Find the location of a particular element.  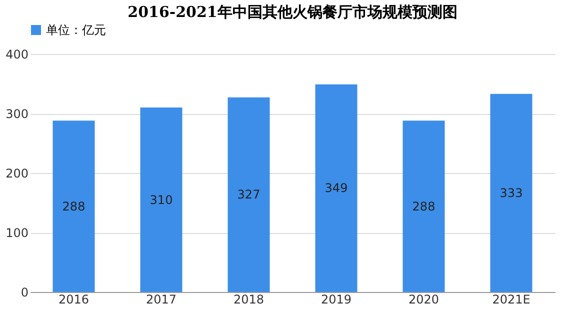

y-tick-label: 400 is located at coordinates (17, 55).